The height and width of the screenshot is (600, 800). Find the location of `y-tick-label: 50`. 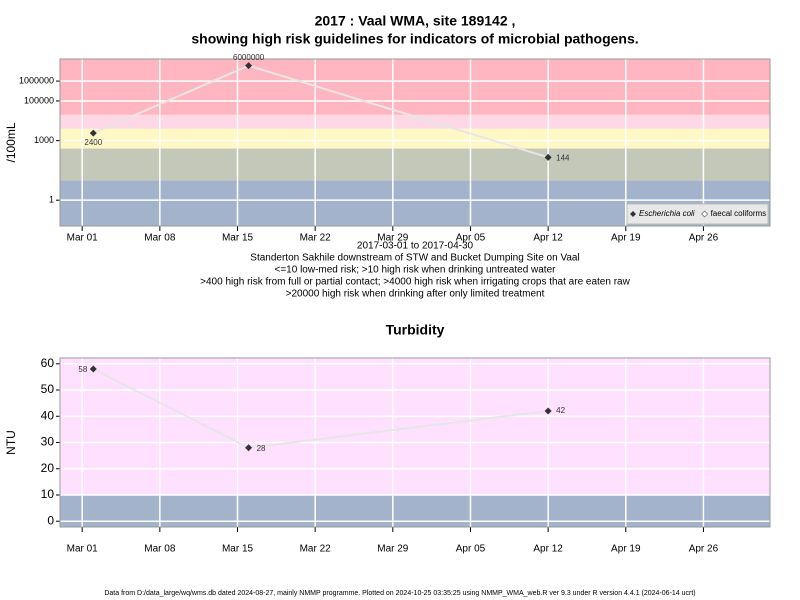

y-tick-label: 50 is located at coordinates (48, 389).